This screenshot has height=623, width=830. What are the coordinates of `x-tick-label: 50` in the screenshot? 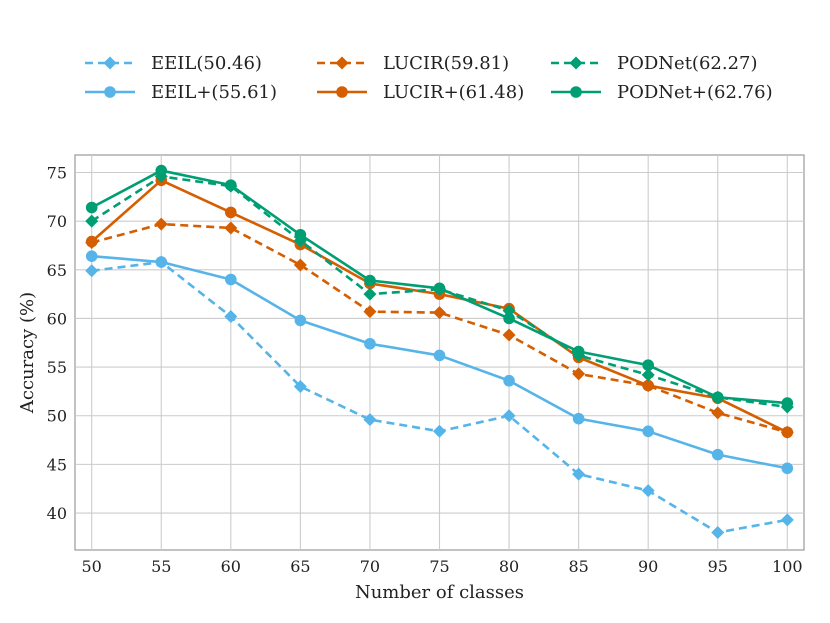 It's located at (92, 566).